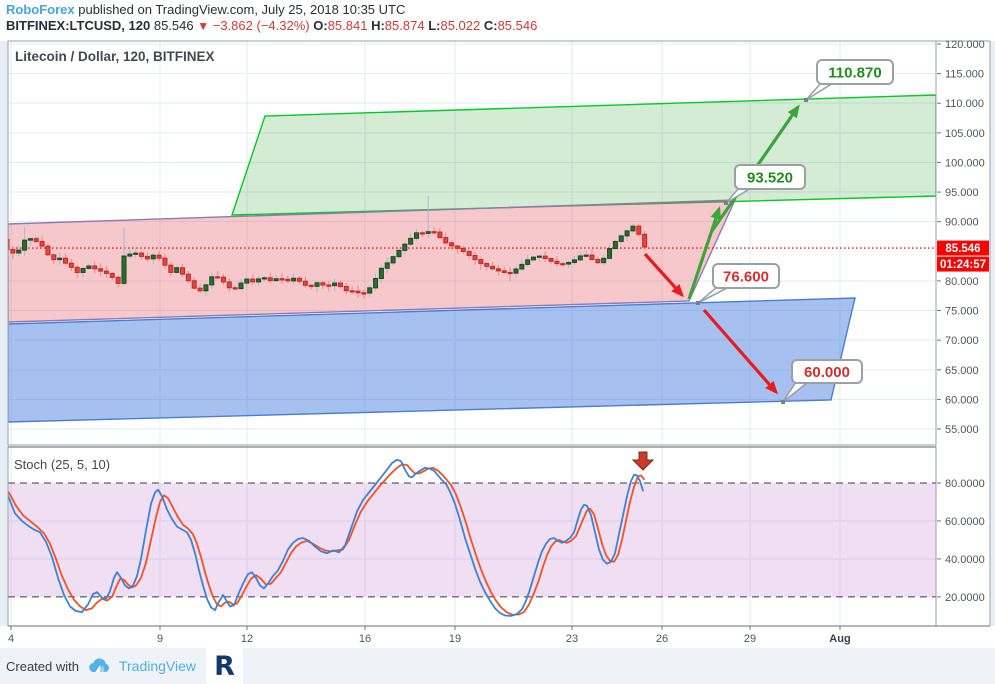 The height and width of the screenshot is (684, 995). What do you see at coordinates (965, 522) in the screenshot?
I see `svg-text: 60.0000` at bounding box center [965, 522].